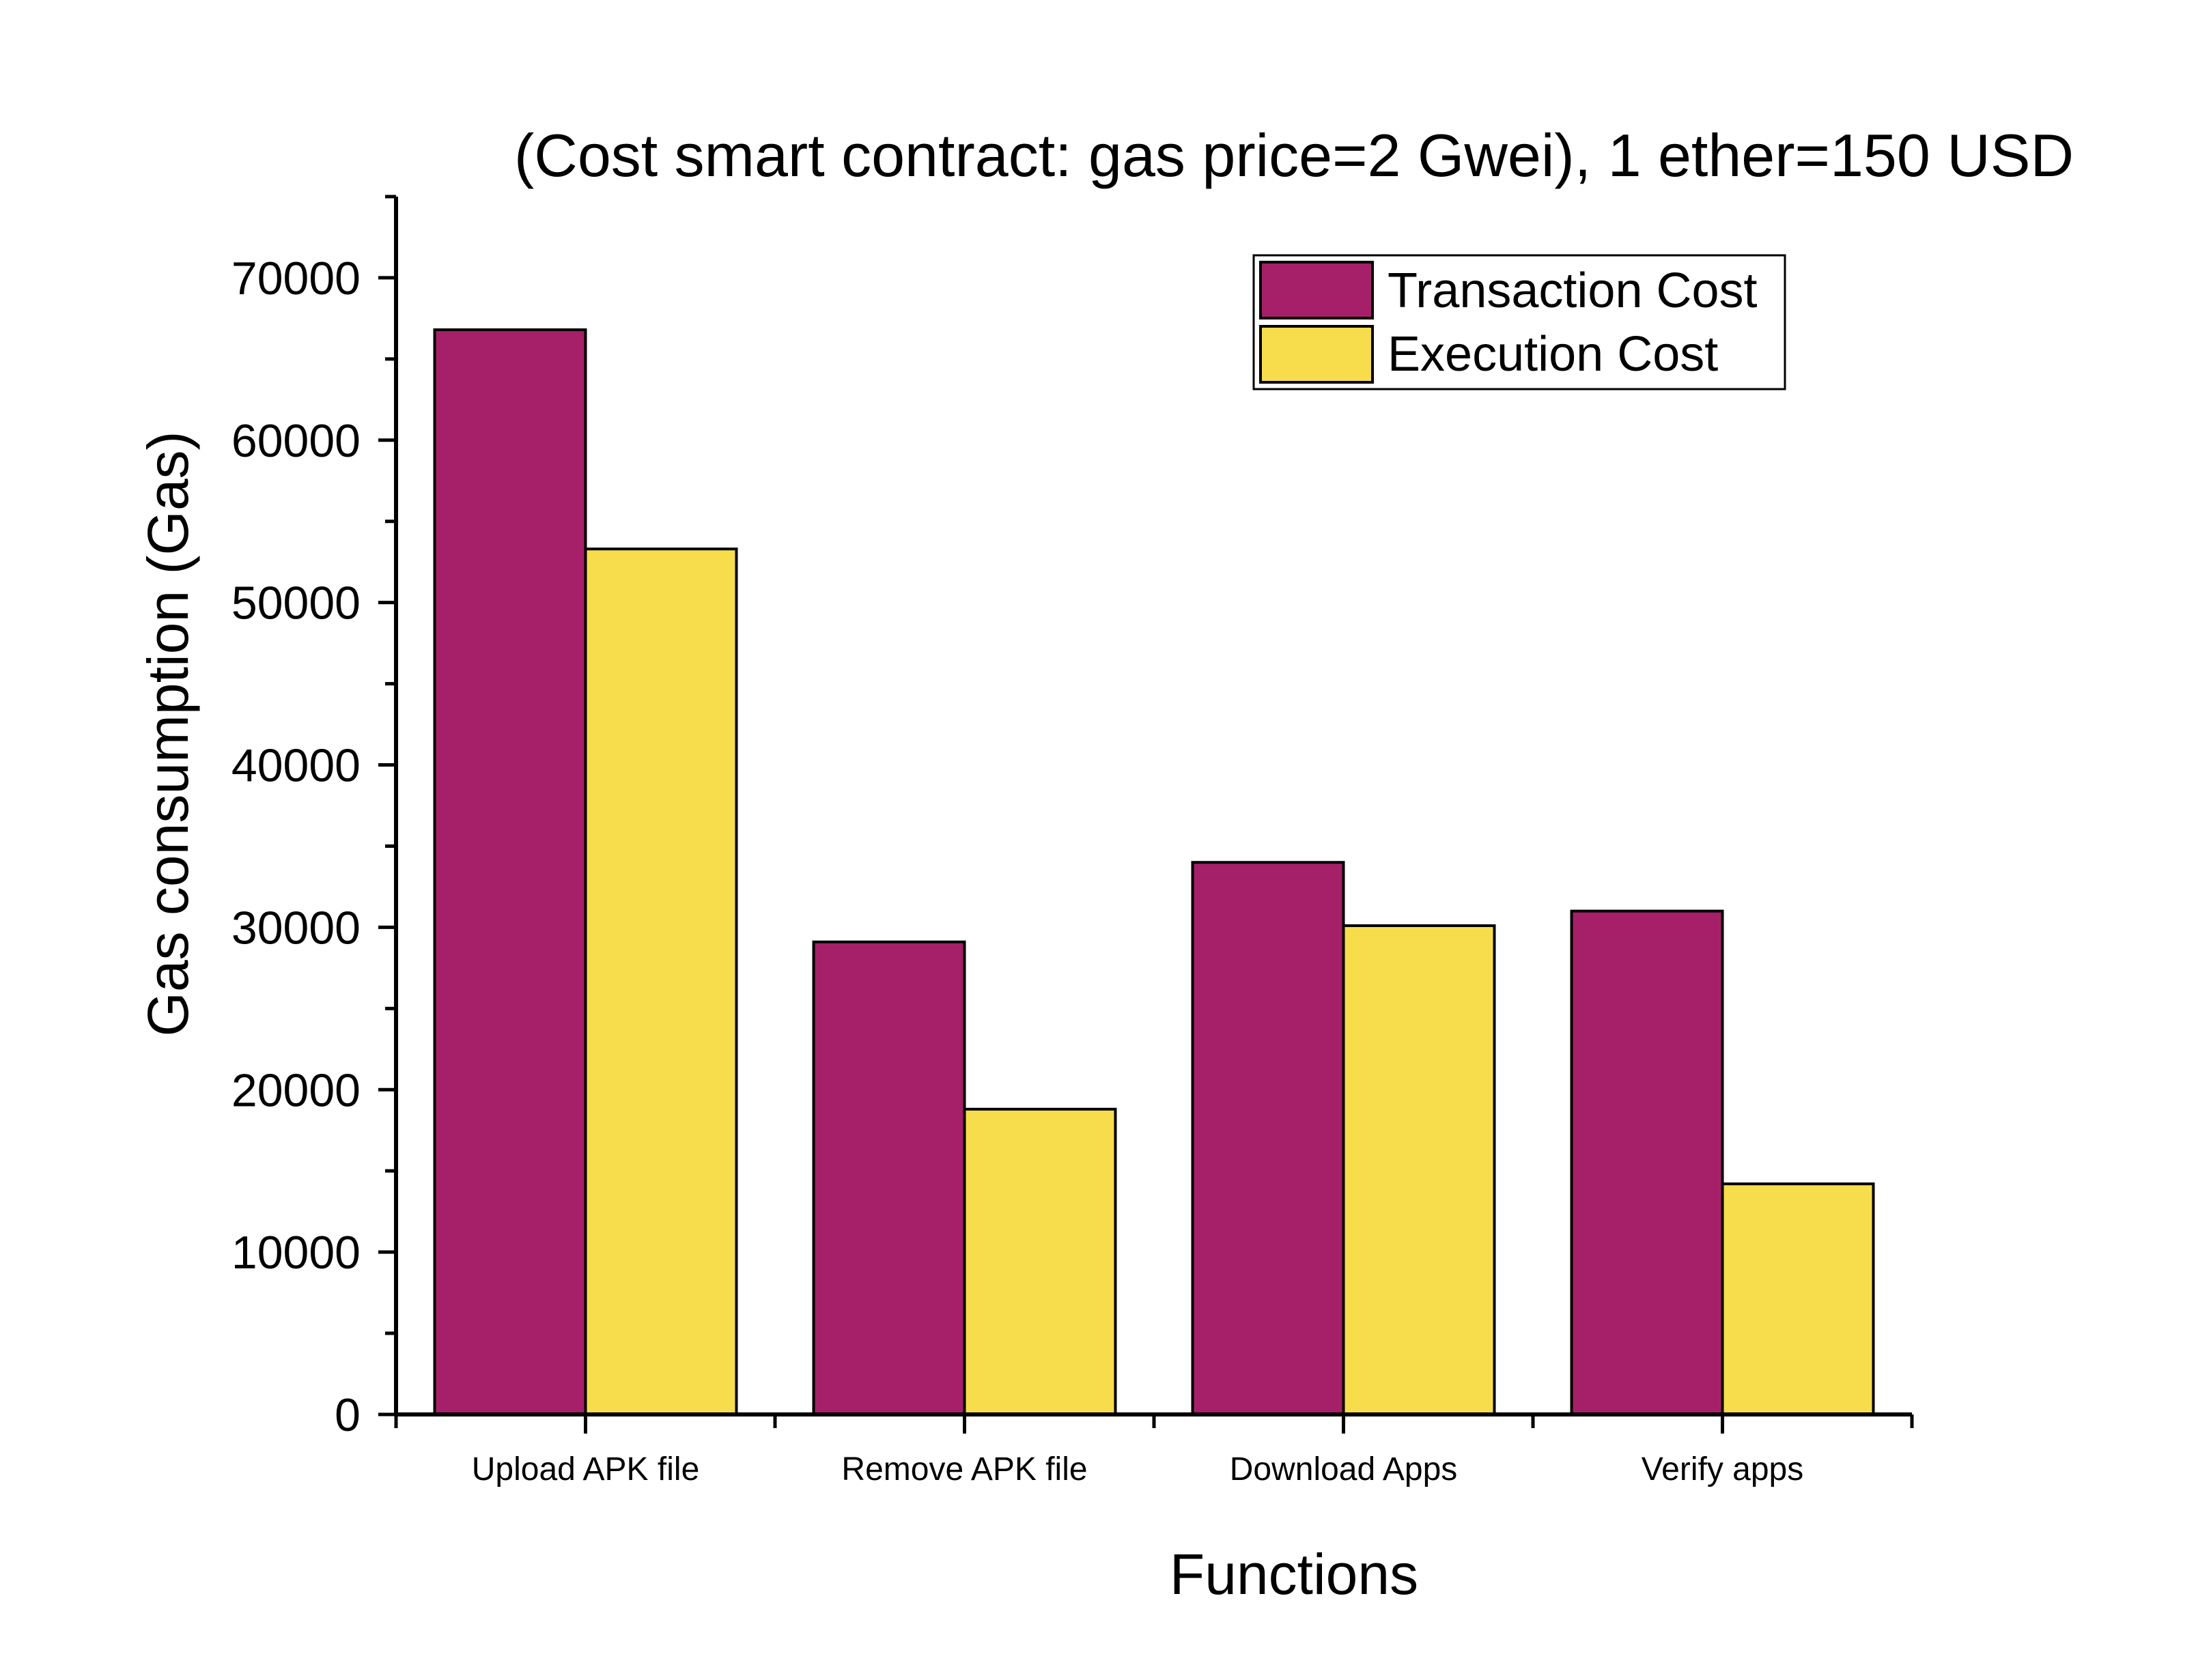  I want to click on x-tick-label: Remove APK file, so click(964, 1469).